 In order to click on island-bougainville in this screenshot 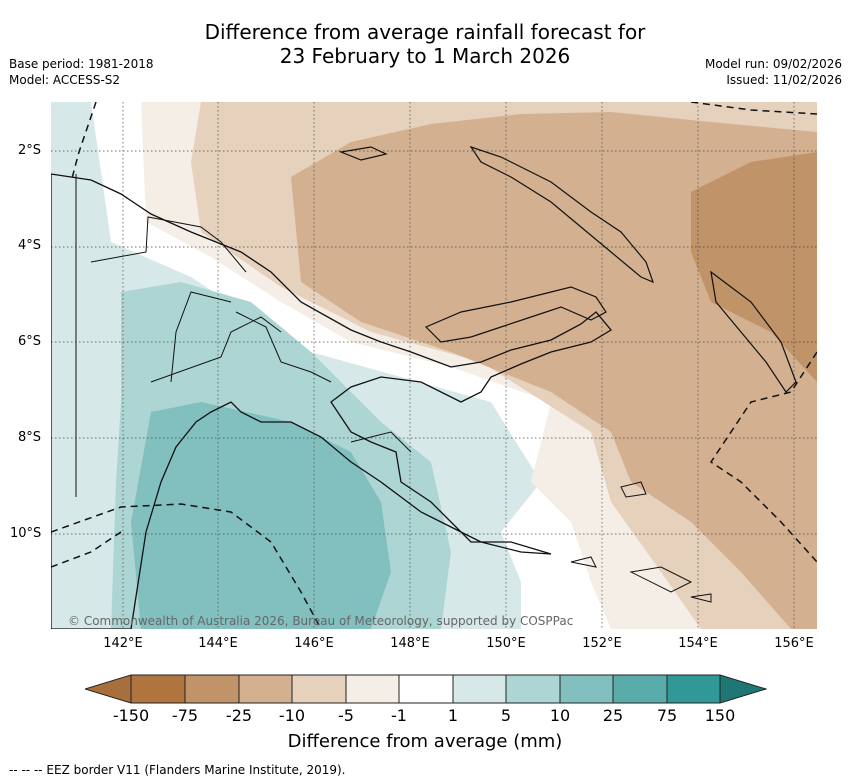, I will do `click(753, 331)`.